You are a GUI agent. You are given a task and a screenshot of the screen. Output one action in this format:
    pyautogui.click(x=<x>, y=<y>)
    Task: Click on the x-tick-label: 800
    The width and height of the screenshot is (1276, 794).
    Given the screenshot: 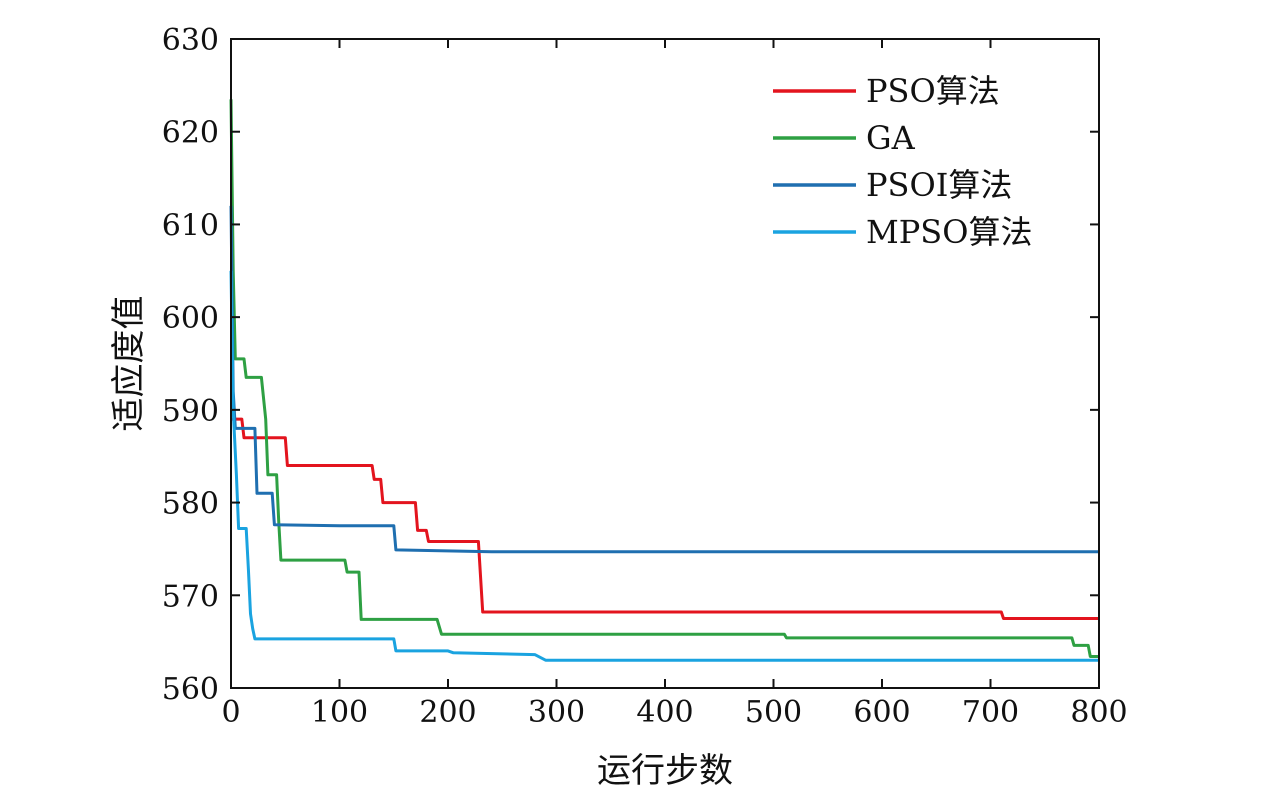 What is the action you would take?
    pyautogui.click(x=1098, y=712)
    